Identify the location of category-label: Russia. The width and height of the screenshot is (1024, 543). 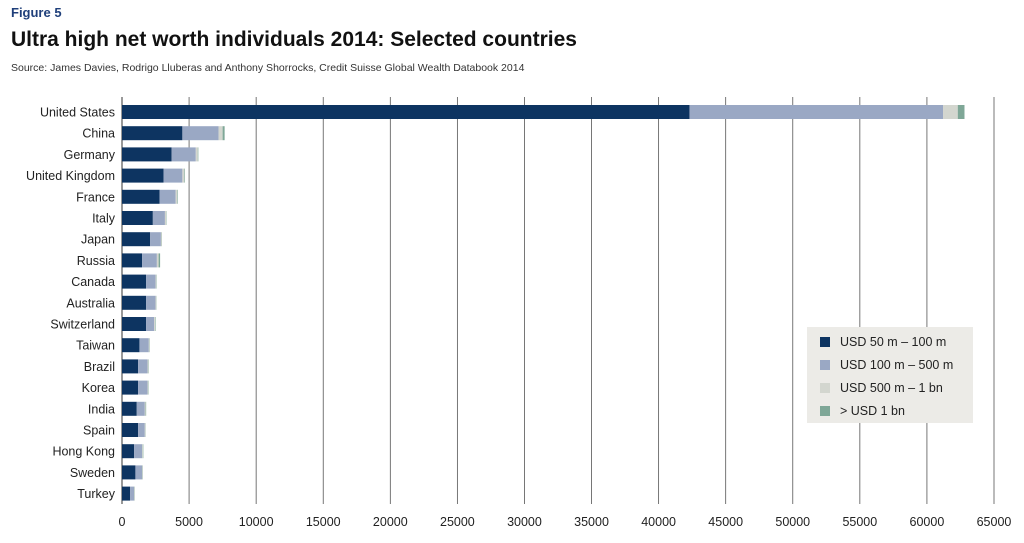
(96, 261).